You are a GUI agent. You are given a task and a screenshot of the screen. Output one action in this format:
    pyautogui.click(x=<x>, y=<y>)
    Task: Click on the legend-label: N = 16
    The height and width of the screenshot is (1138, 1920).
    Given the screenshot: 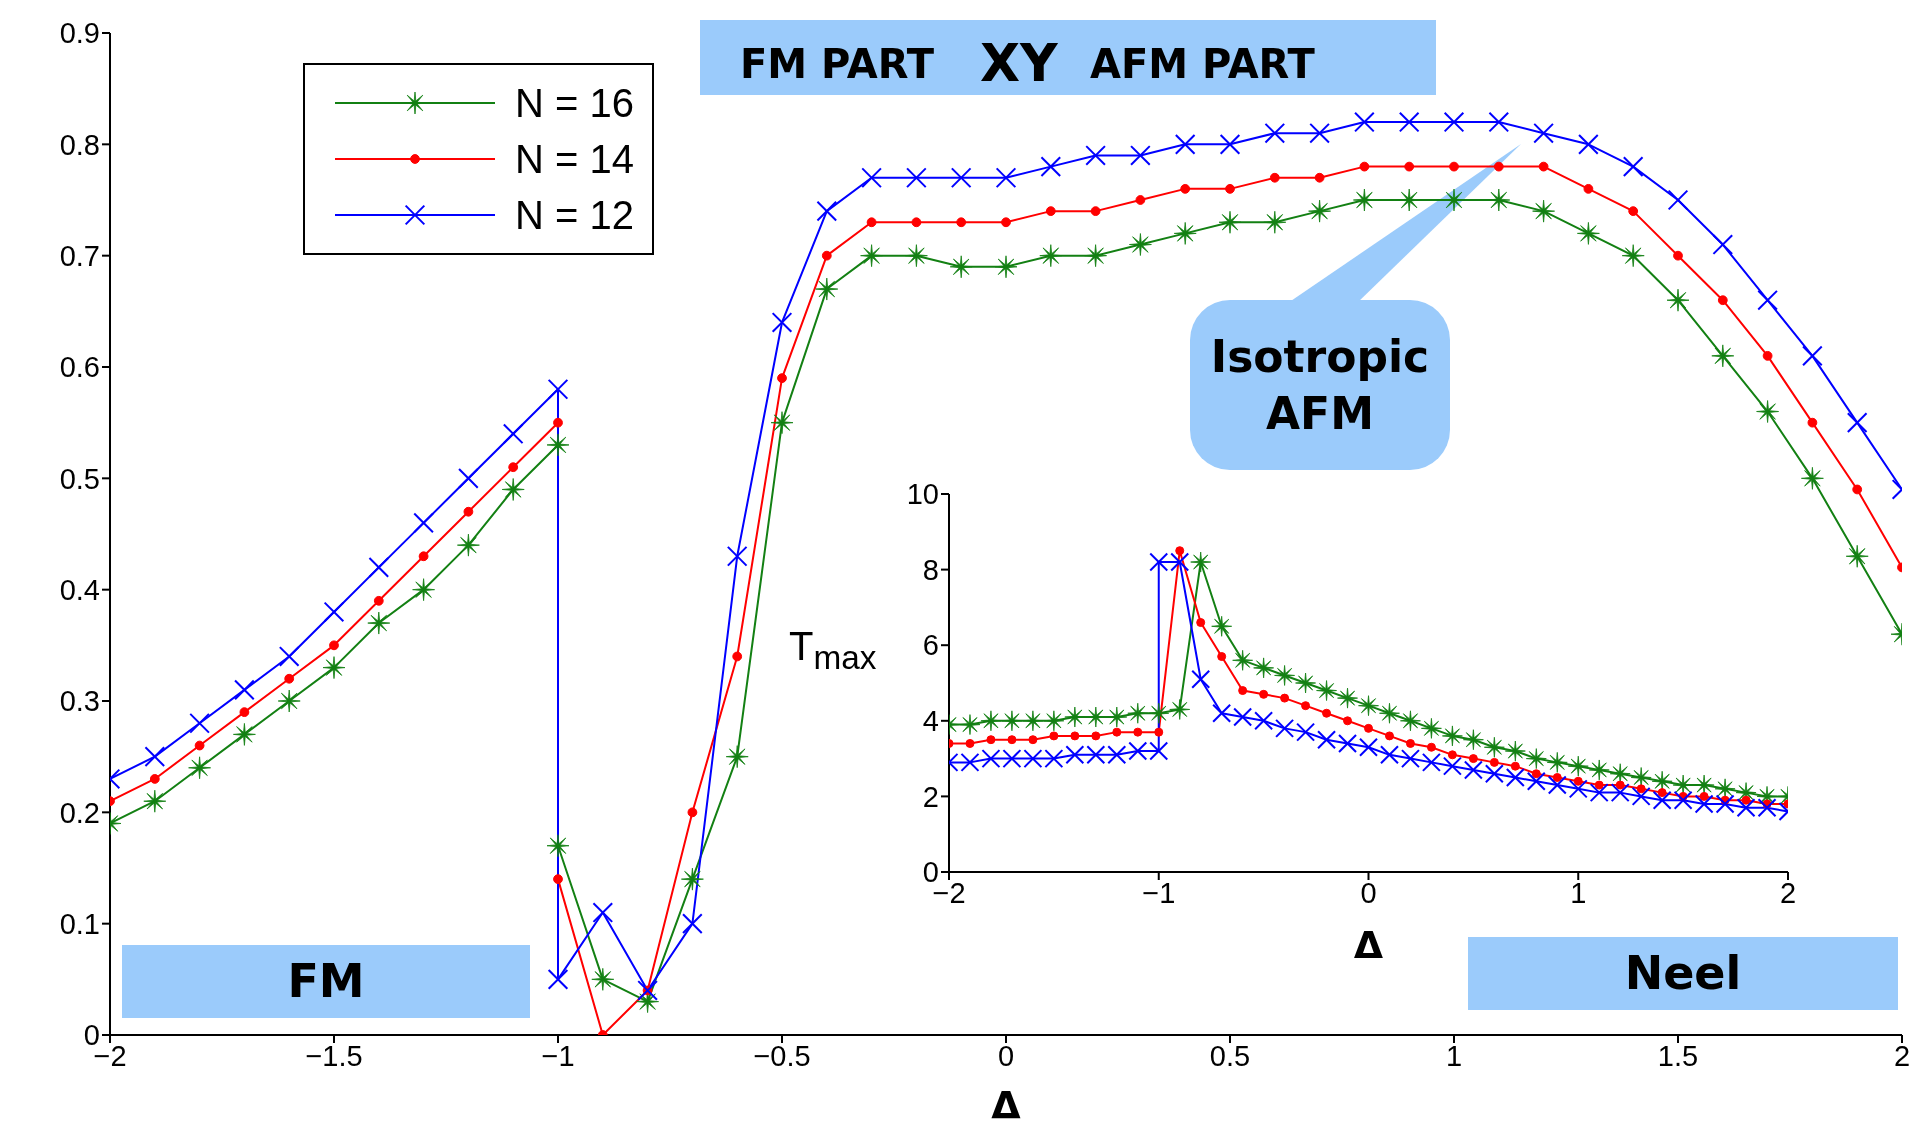 What is the action you would take?
    pyautogui.click(x=574, y=103)
    